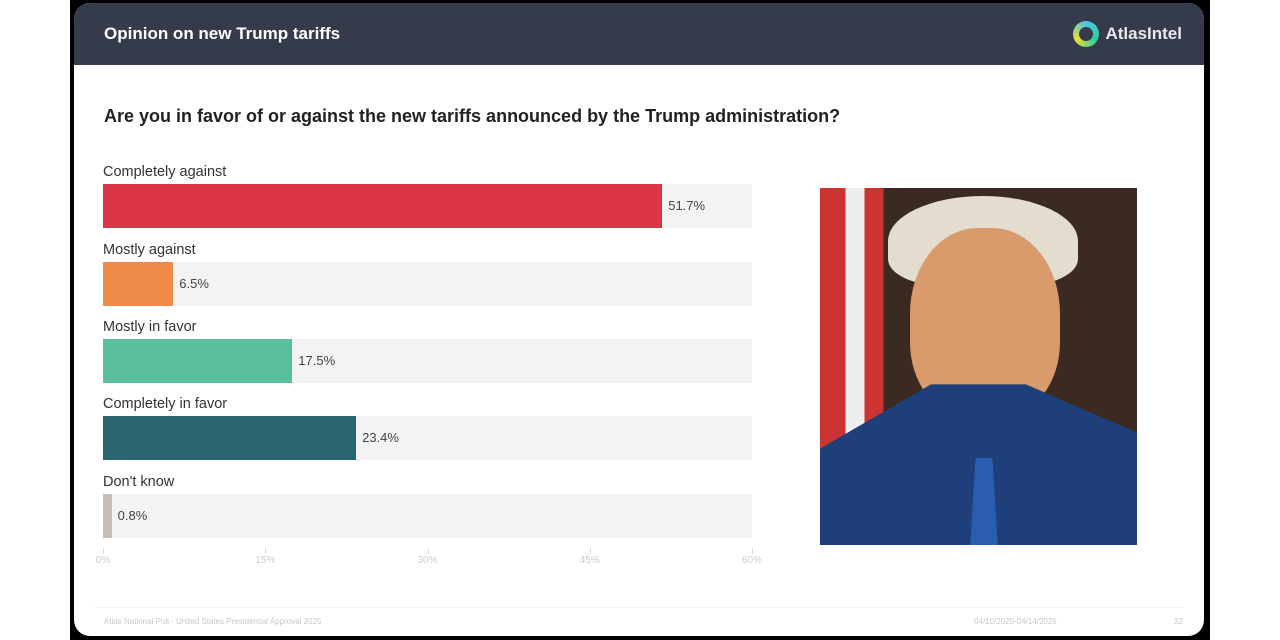 This screenshot has width=1280, height=640. Describe the element at coordinates (1143, 33) in the screenshot. I see `brand-name: AtlasIntel` at that location.